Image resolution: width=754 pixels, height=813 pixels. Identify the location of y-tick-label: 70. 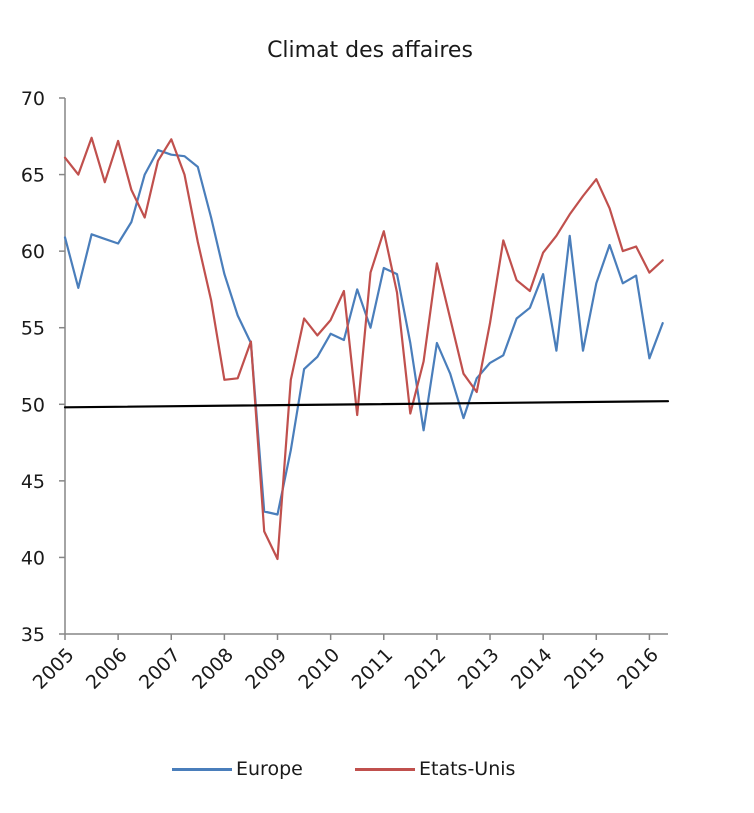
(33, 99).